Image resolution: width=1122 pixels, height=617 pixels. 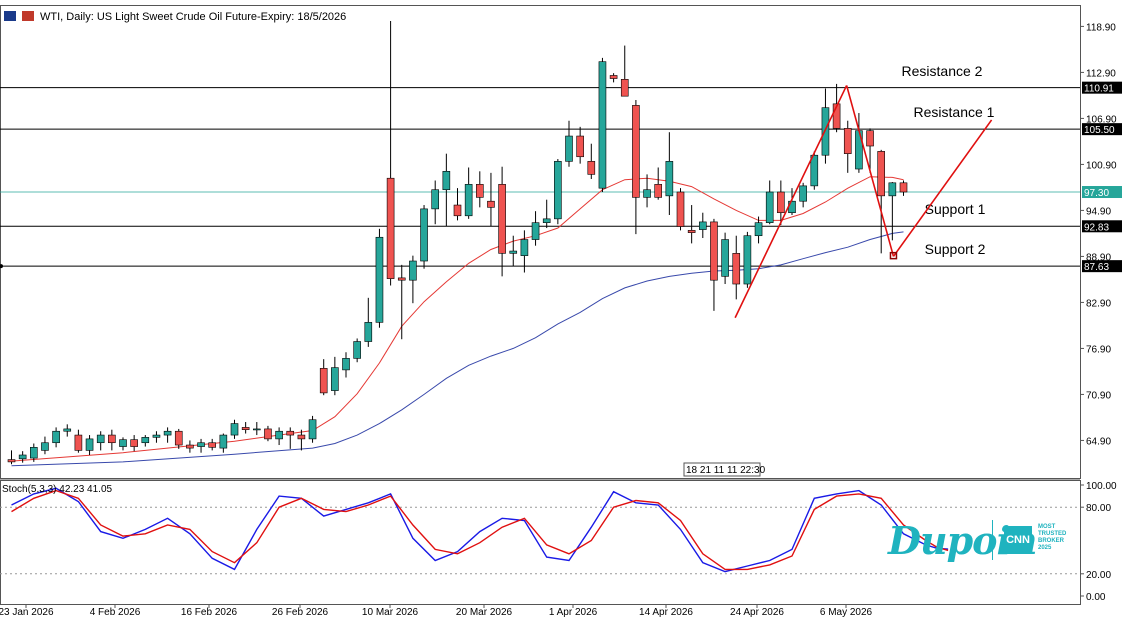 What do you see at coordinates (28, 16) in the screenshot?
I see `symbol-flag-icon` at bounding box center [28, 16].